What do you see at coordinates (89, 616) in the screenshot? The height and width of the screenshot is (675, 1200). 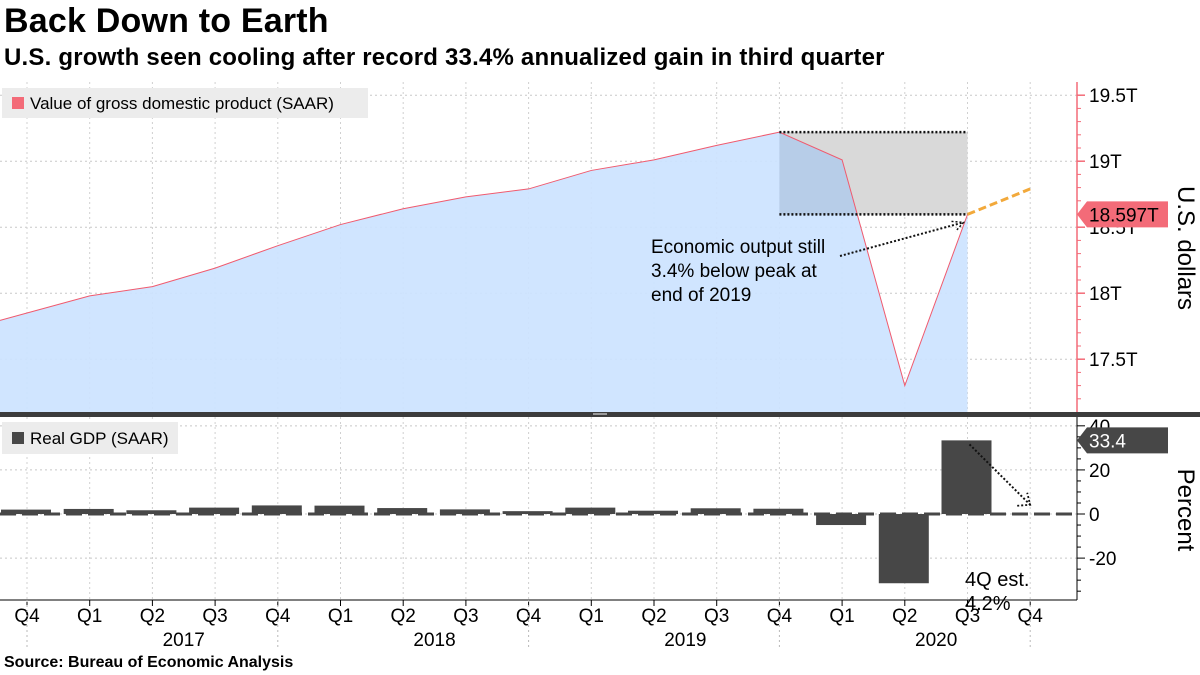 I see `x-quarter-label-1: Q1` at bounding box center [89, 616].